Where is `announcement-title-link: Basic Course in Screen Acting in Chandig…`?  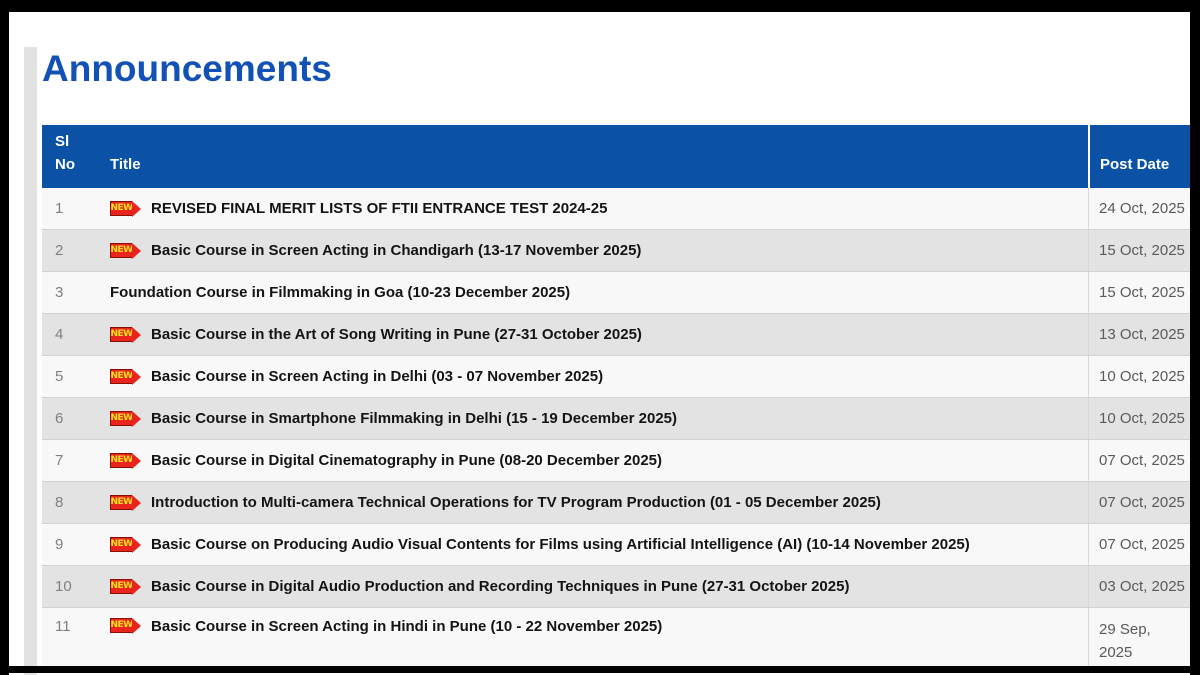 announcement-title-link: Basic Course in Screen Acting in Chandig… is located at coordinates (396, 250).